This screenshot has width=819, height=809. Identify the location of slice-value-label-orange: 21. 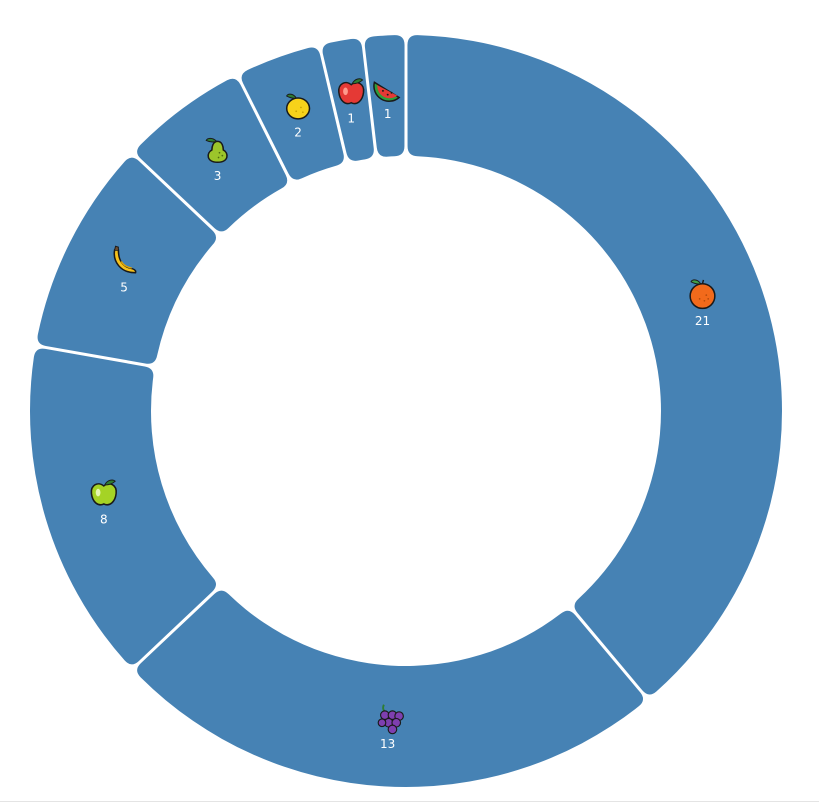
(702, 321).